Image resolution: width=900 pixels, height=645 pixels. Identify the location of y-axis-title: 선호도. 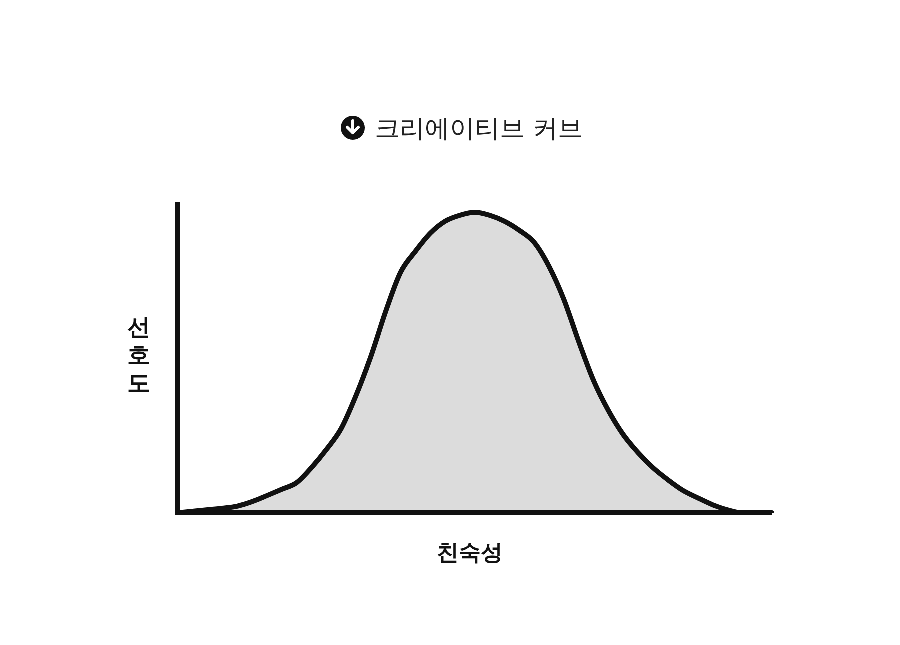
(139, 356).